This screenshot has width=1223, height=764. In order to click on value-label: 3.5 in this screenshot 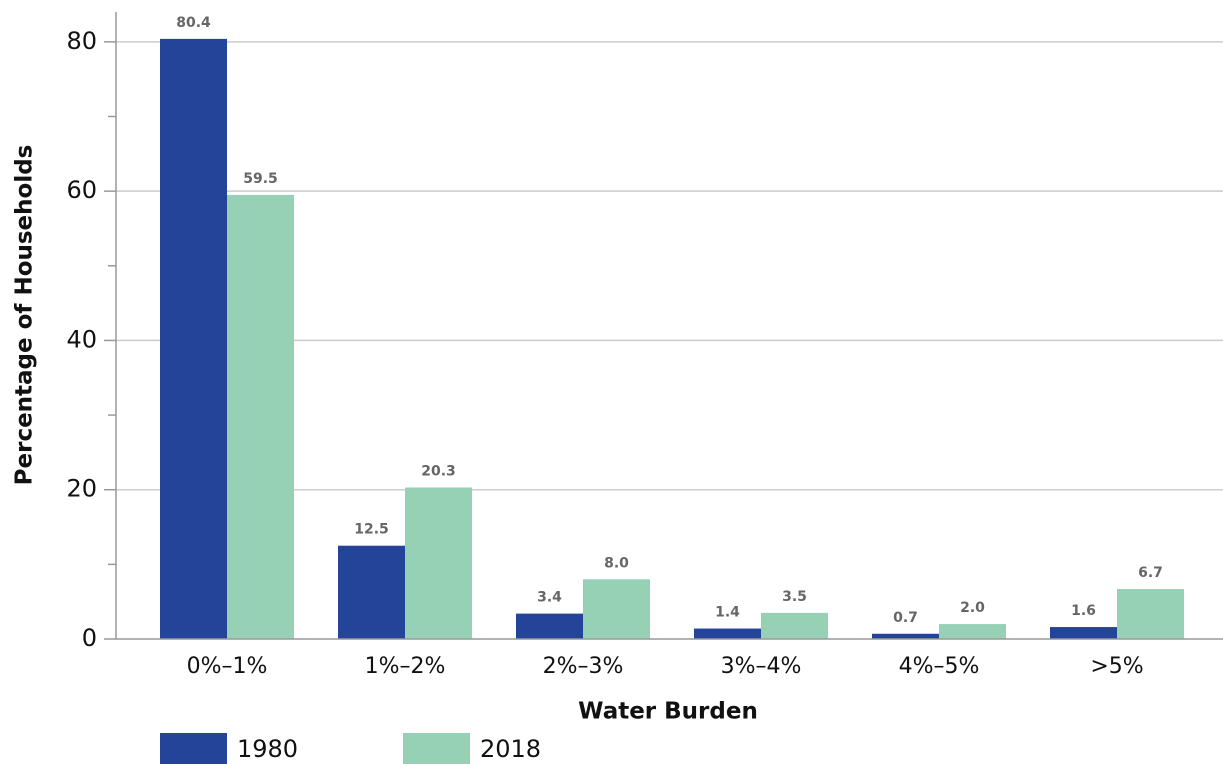, I will do `click(794, 597)`.